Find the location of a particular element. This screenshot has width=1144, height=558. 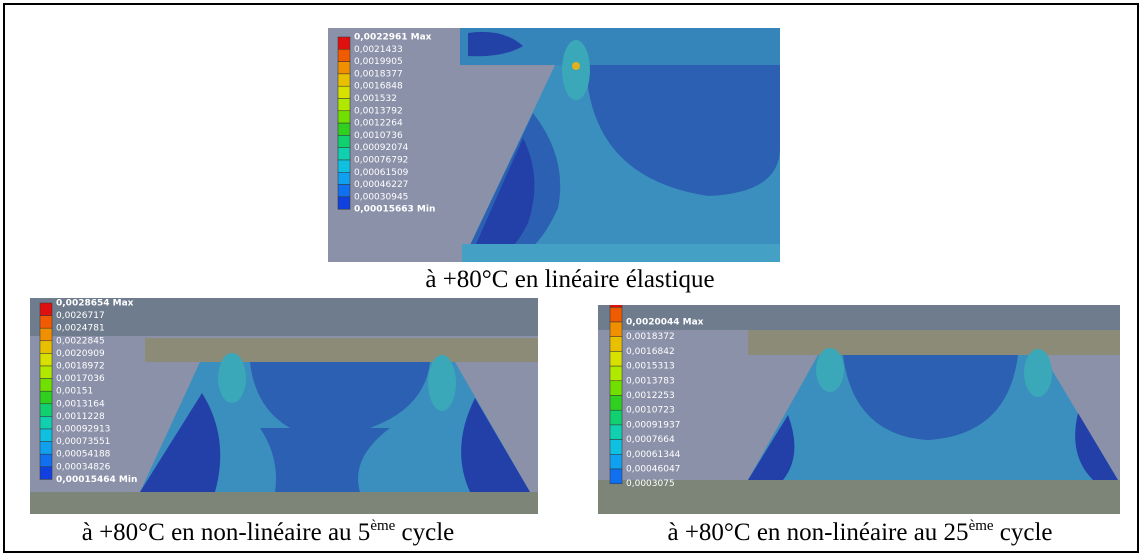

caption: à +80°C en linéaire élastique is located at coordinates (569, 280).